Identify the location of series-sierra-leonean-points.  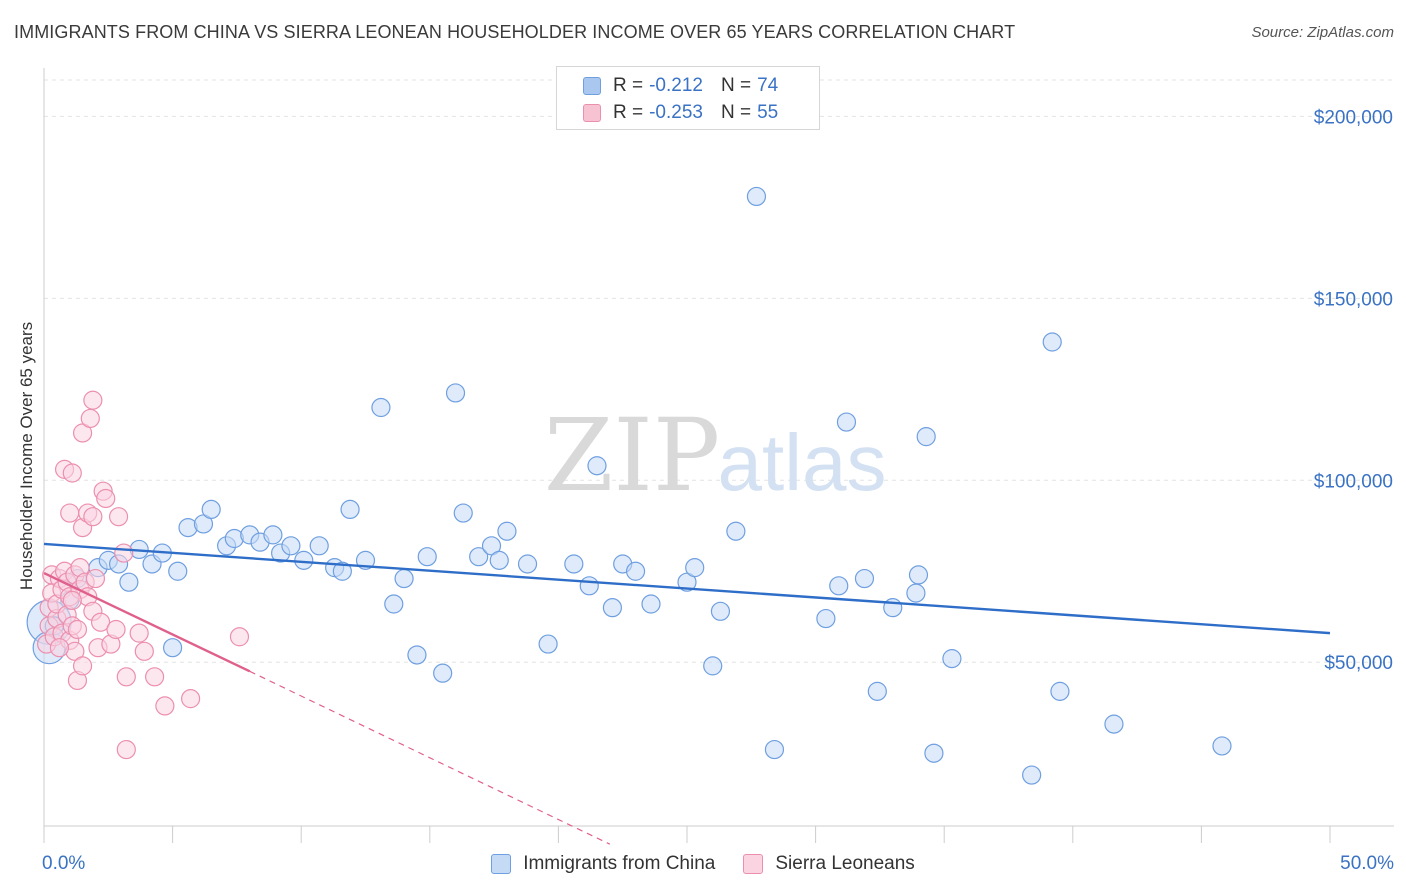
(143, 575).